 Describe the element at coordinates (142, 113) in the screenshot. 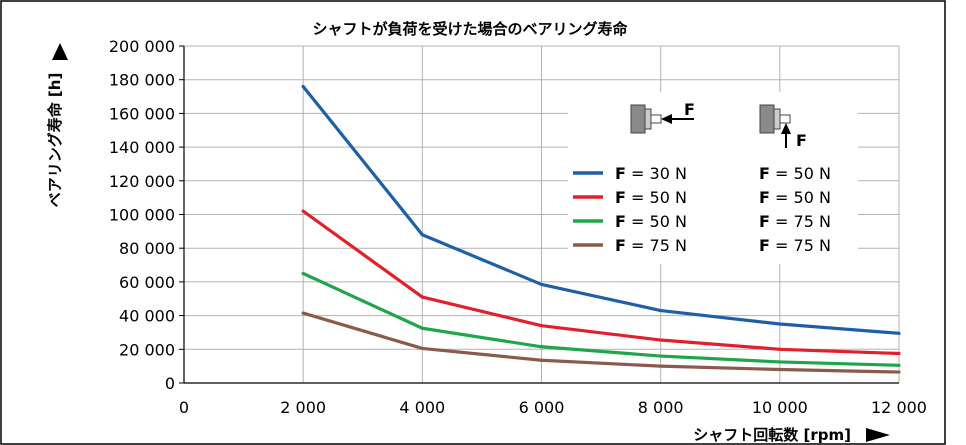

I see `y-tick-label: 160 000` at that location.